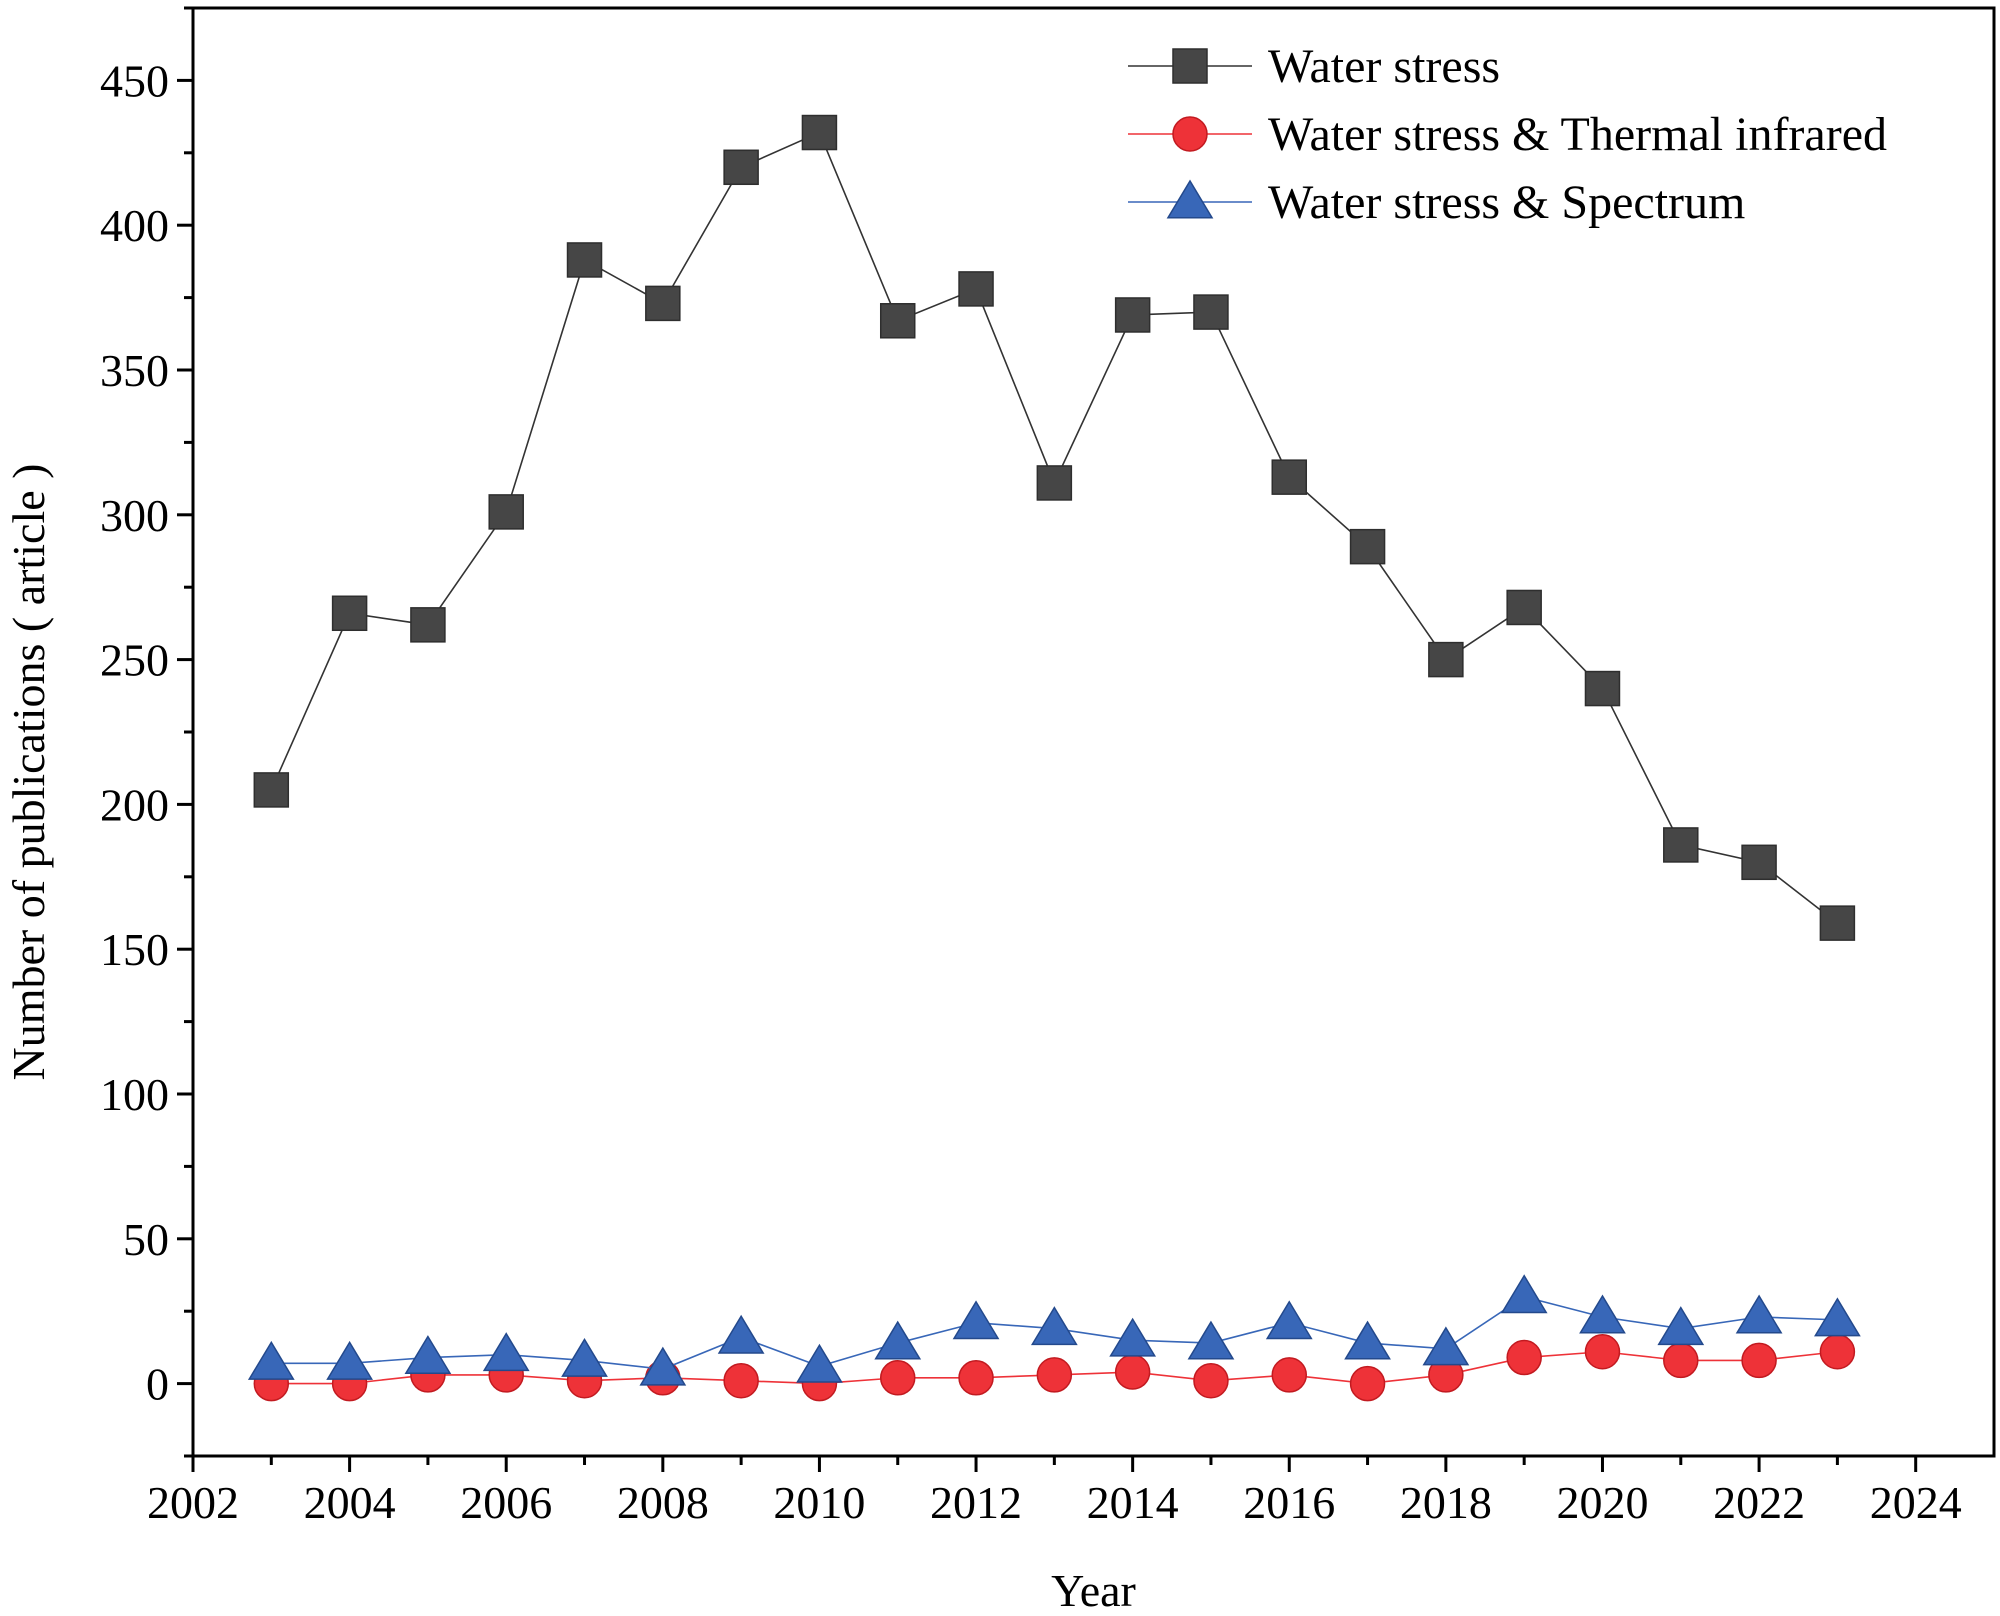  I want to click on legend-entry: Water stress & Thermal infrared, so click(1507, 134).